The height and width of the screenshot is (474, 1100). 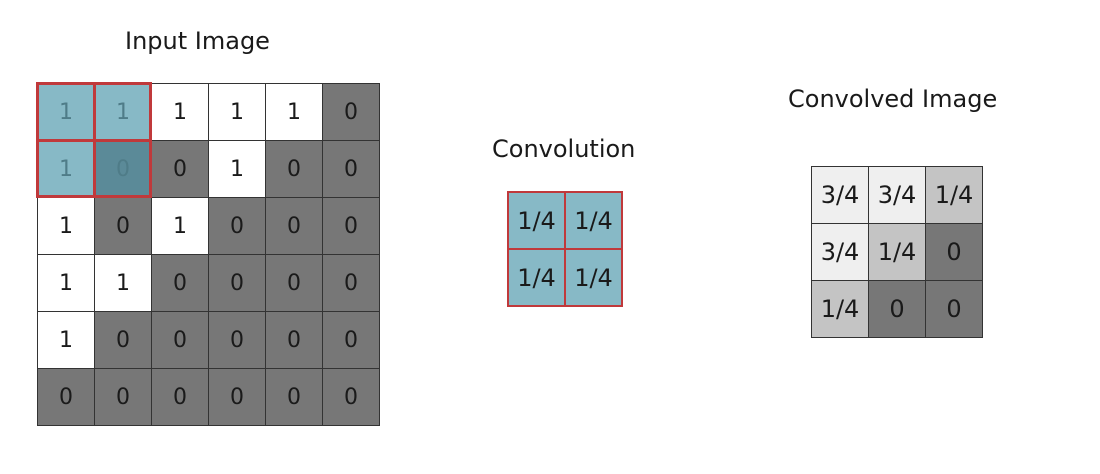 I want to click on output-cell-r0-c1: 3/4, so click(x=897, y=195).